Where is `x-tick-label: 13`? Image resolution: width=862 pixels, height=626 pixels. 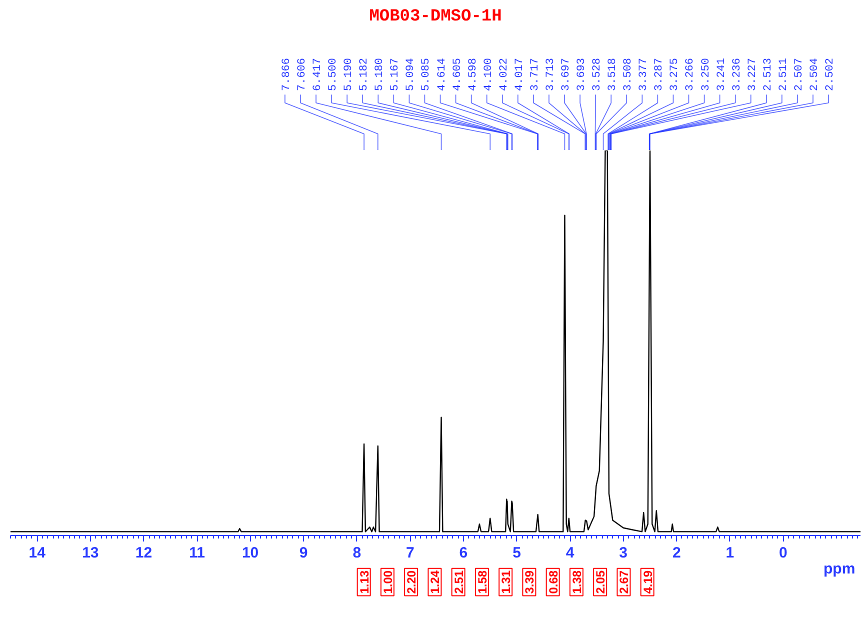
x-tick-label: 13 is located at coordinates (90, 553).